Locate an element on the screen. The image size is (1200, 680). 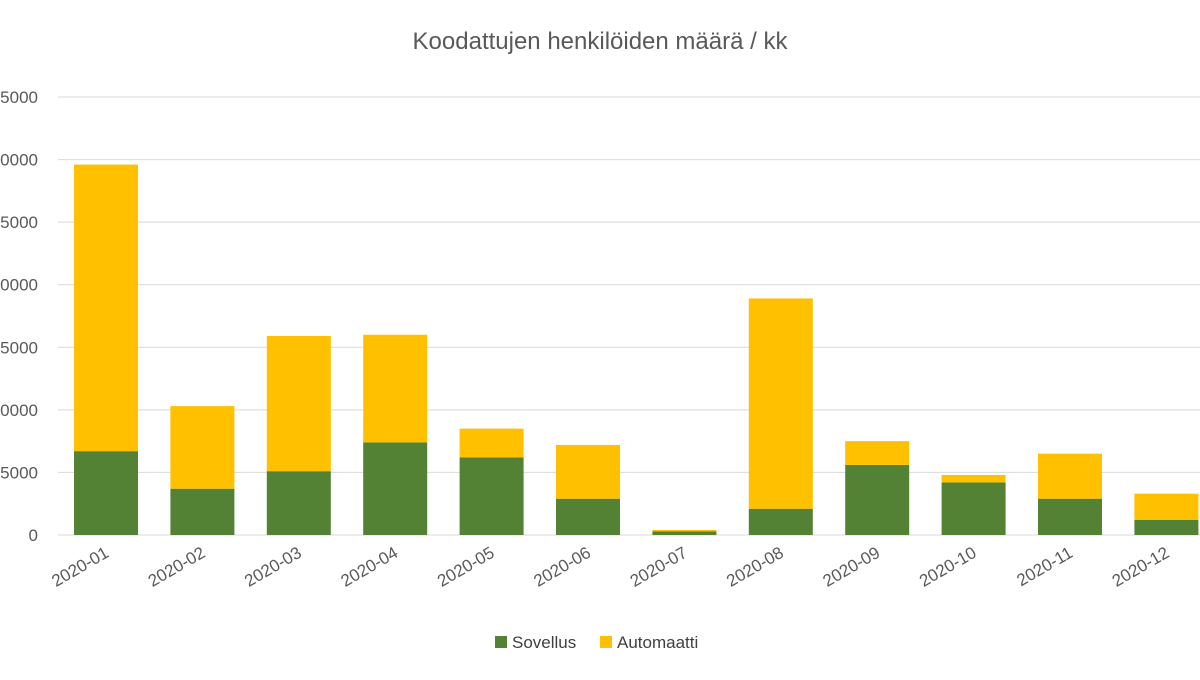
y-tick-label: 25000 is located at coordinates (19, 222).